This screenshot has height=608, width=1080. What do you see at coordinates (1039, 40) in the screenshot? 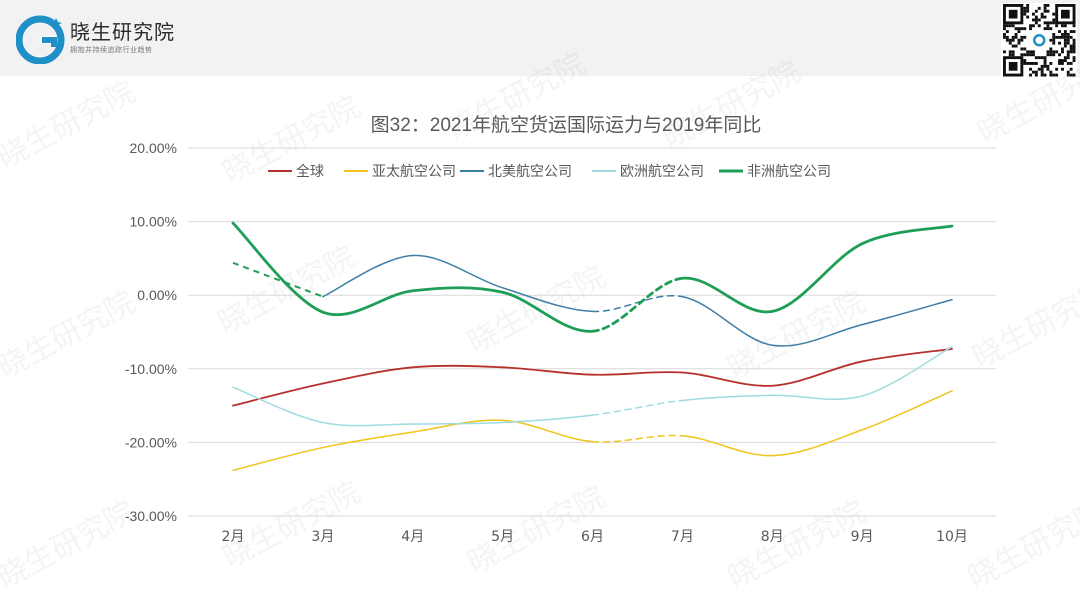
I see `qr-code-icon` at bounding box center [1039, 40].